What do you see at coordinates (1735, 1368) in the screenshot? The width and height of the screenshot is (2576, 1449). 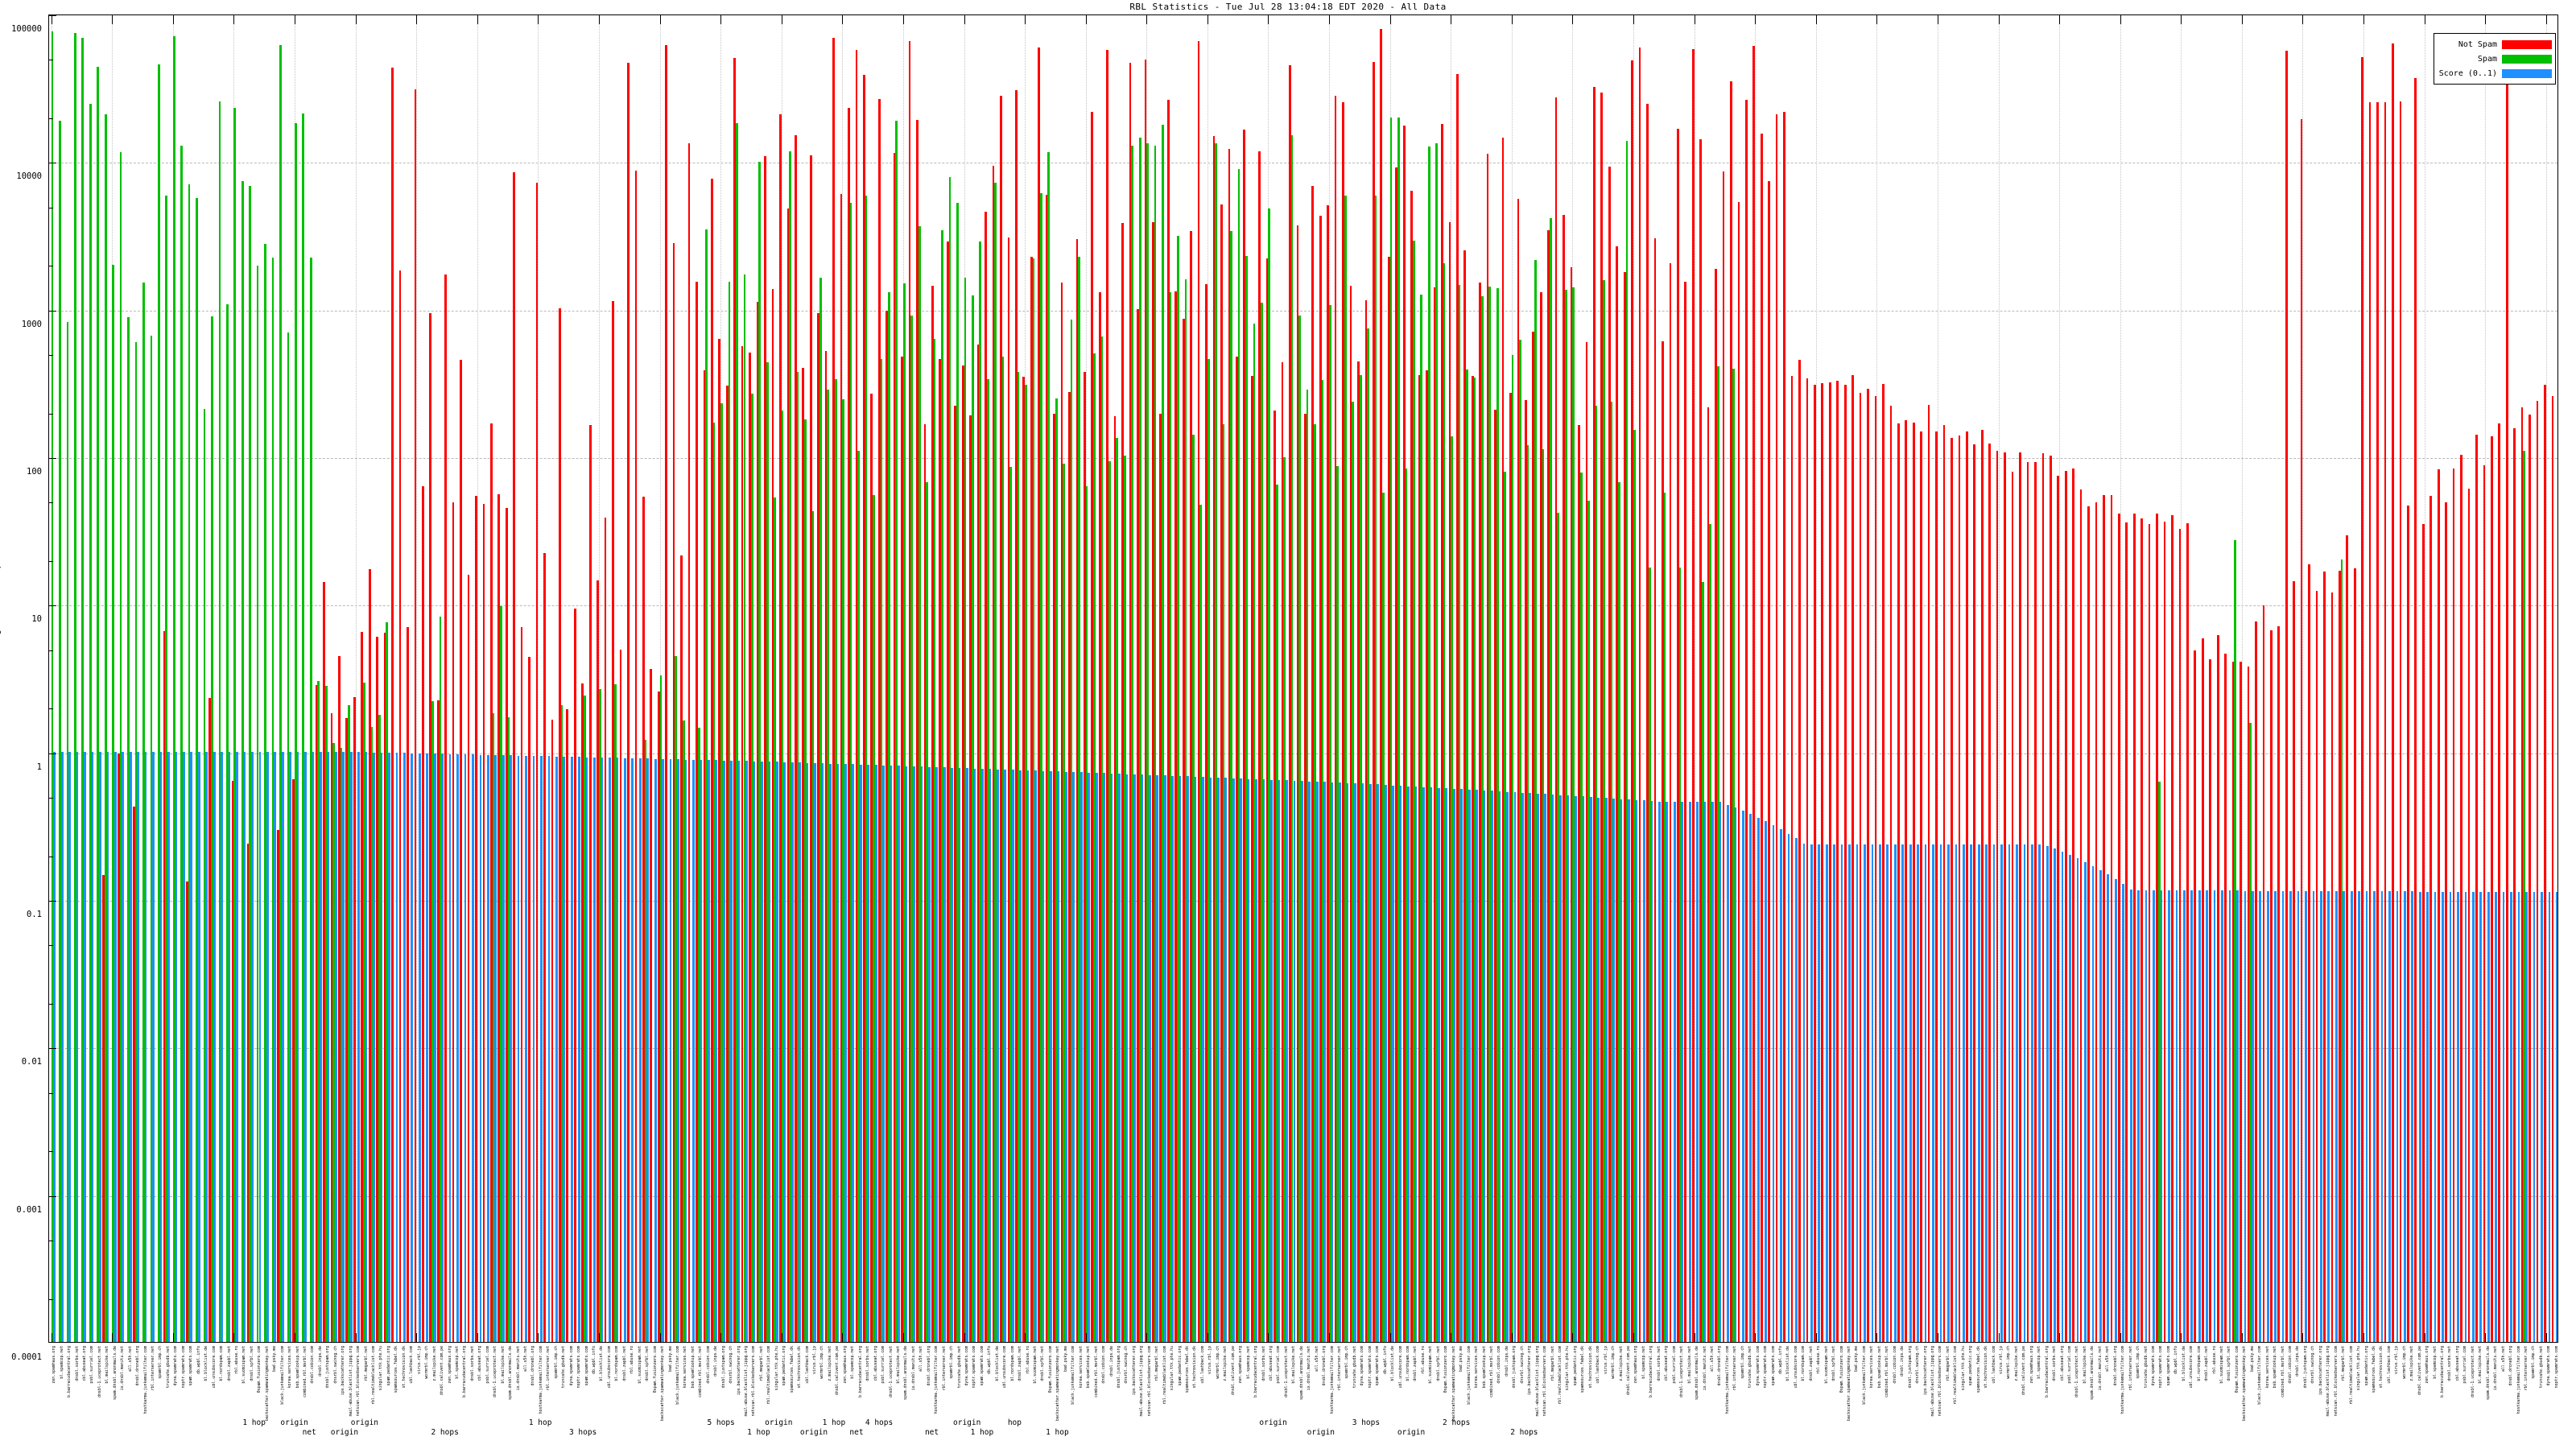 I see `x-axis-tick-label: rbl.interserver.net` at bounding box center [1735, 1368].